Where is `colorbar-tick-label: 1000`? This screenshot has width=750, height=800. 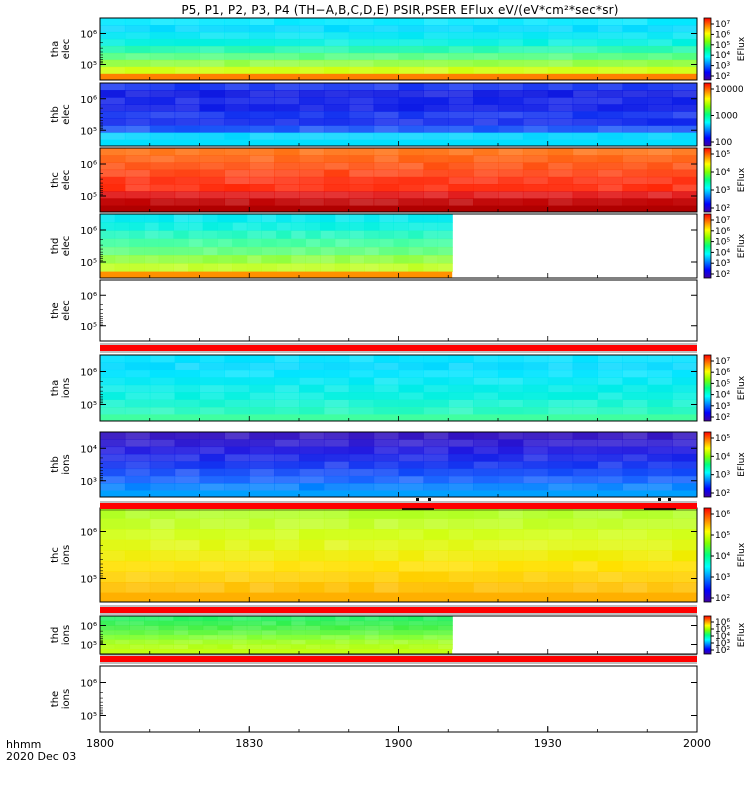
colorbar-tick-label: 1000 is located at coordinates (726, 117).